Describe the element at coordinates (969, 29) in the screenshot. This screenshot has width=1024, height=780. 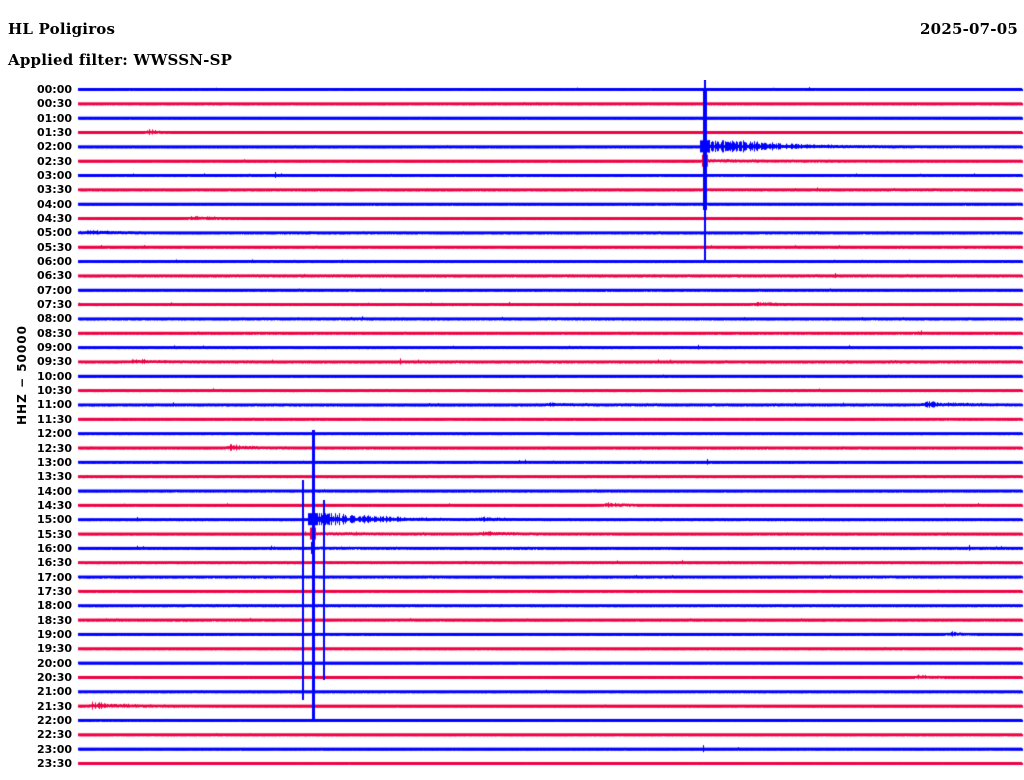
I see `record-date: 2025-07-05` at that location.